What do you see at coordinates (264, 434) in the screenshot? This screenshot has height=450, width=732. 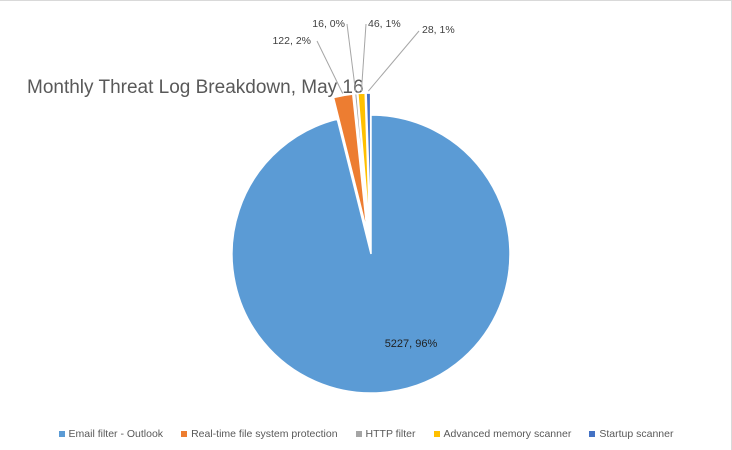 I see `legend-label-2: Real-time file system protection` at bounding box center [264, 434].